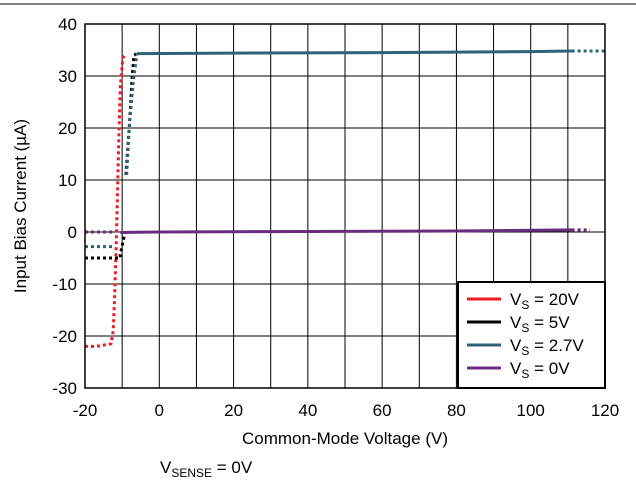 This screenshot has height=481, width=636. What do you see at coordinates (85, 410) in the screenshot?
I see `x-tick-label: -20` at bounding box center [85, 410].